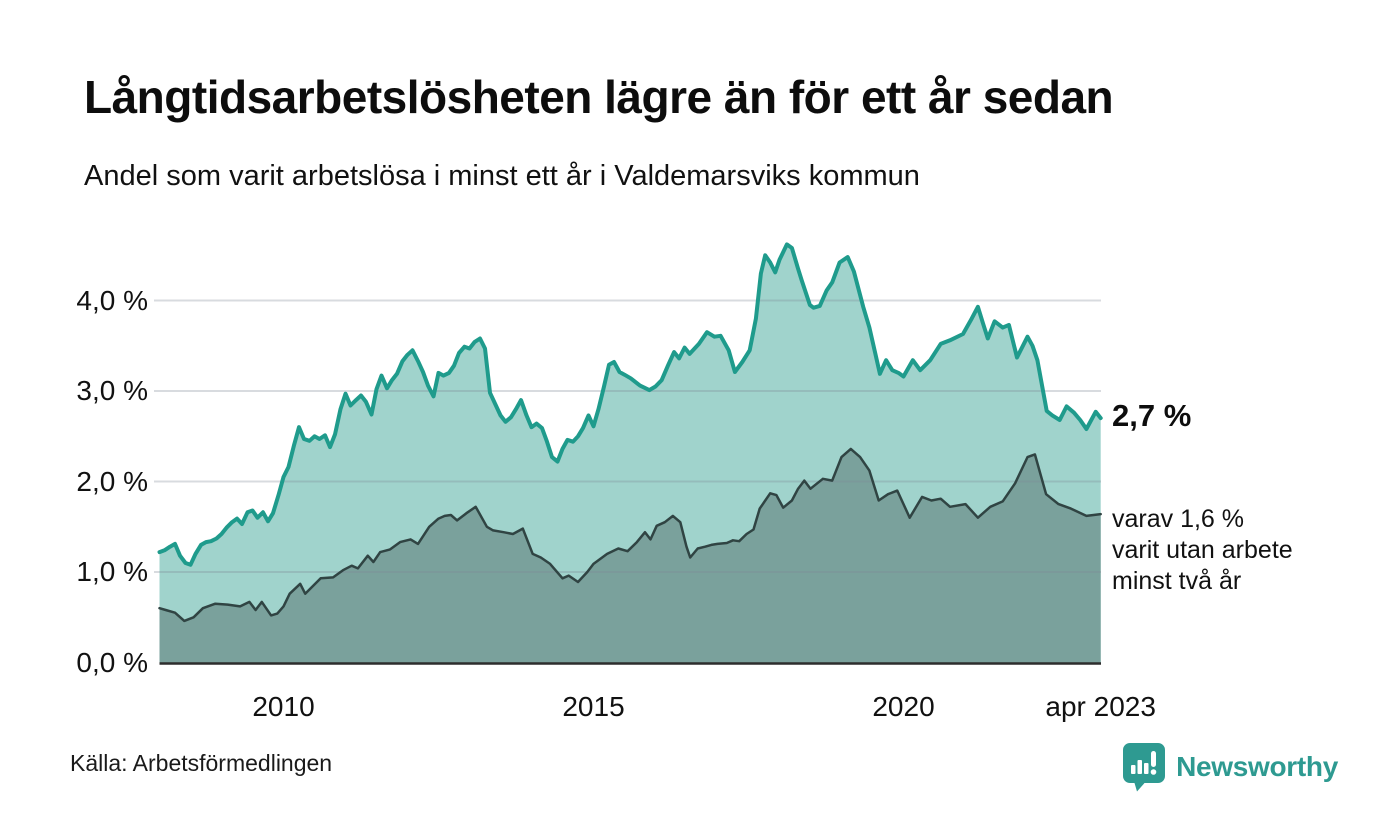 This screenshot has width=1400, height=840. I want to click on y-tick-label: 2,0 %, so click(112, 481).